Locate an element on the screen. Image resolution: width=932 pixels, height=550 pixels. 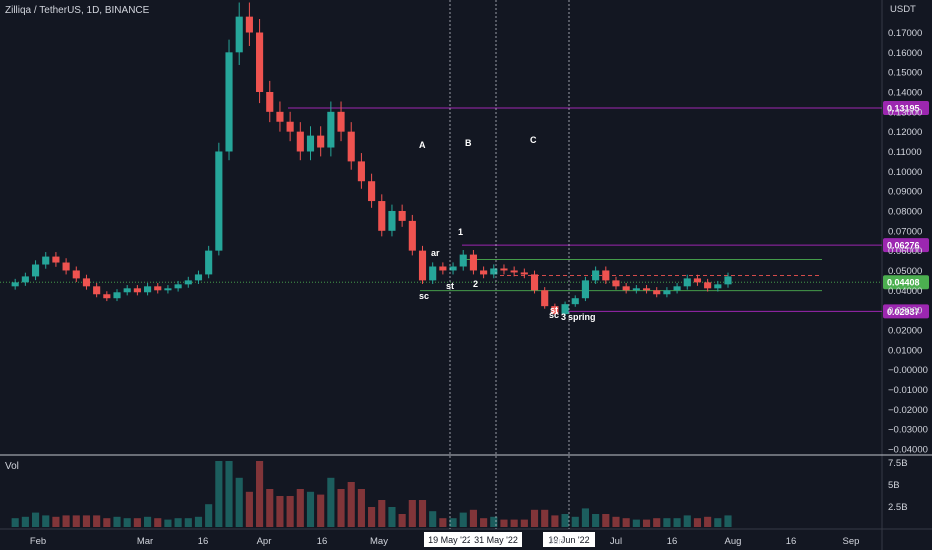
annotation-label: sc is located at coordinates (424, 296).